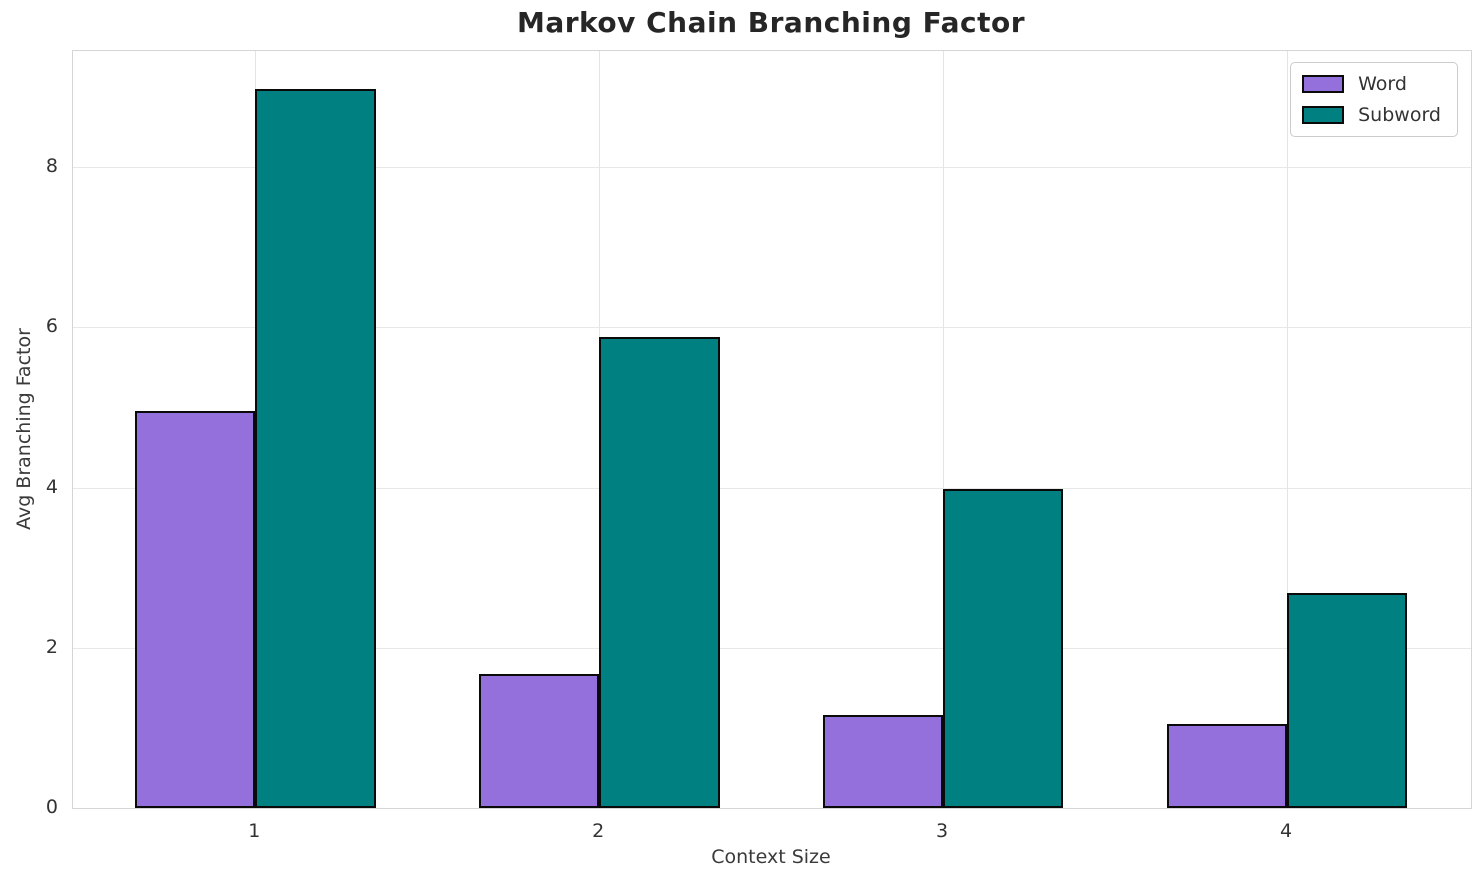 Image resolution: width=1484 pixels, height=885 pixels. I want to click on bar-subword-group3, so click(1003, 648).